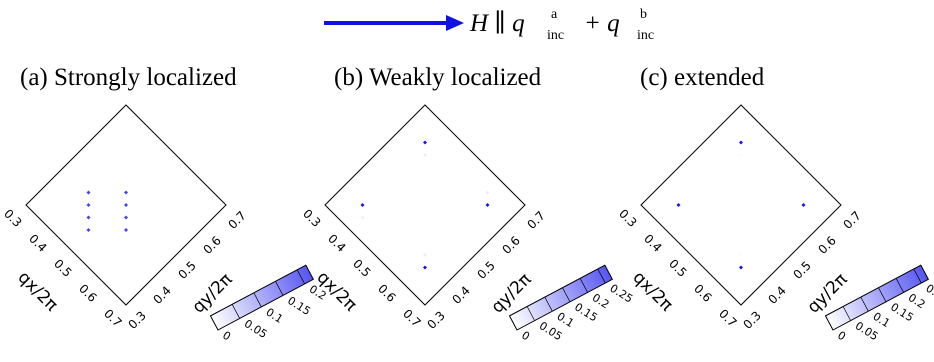  I want to click on colorbar: 0 0.050.10.150.20.25, so click(571, 304).